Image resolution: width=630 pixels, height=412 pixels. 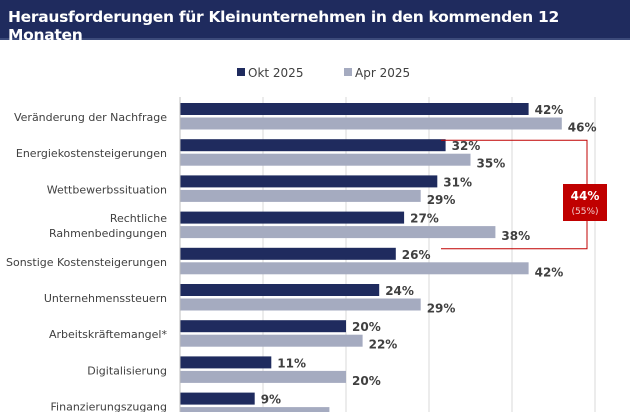 I want to click on category-label: Digitalisierung, so click(x=127, y=370).